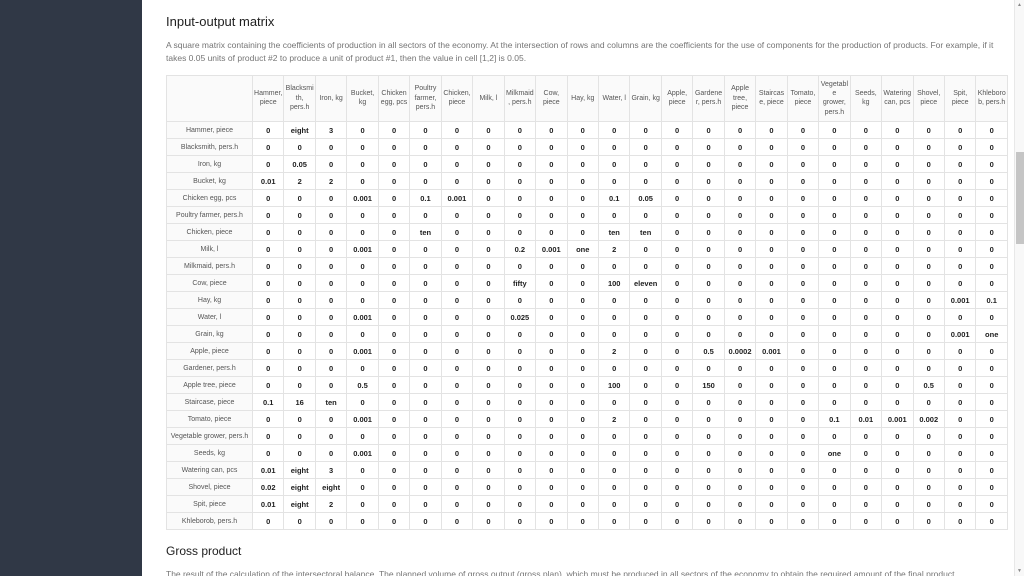  I want to click on column-header: Poultry farmer, pers.h, so click(425, 98).